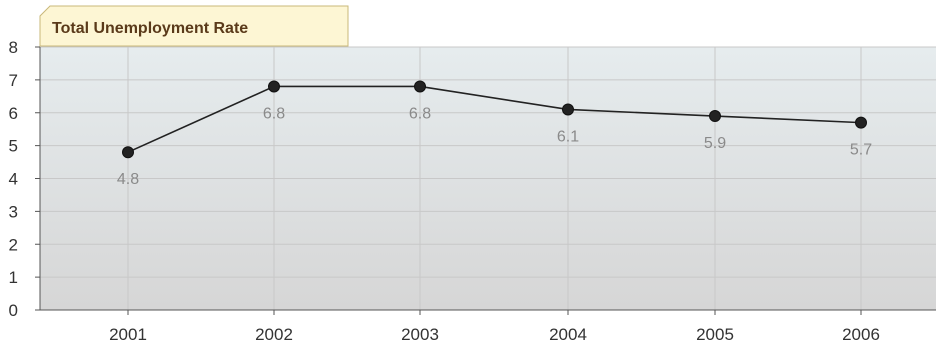 Image resolution: width=936 pixels, height=347 pixels. I want to click on y-tick-label: 5, so click(13, 146).